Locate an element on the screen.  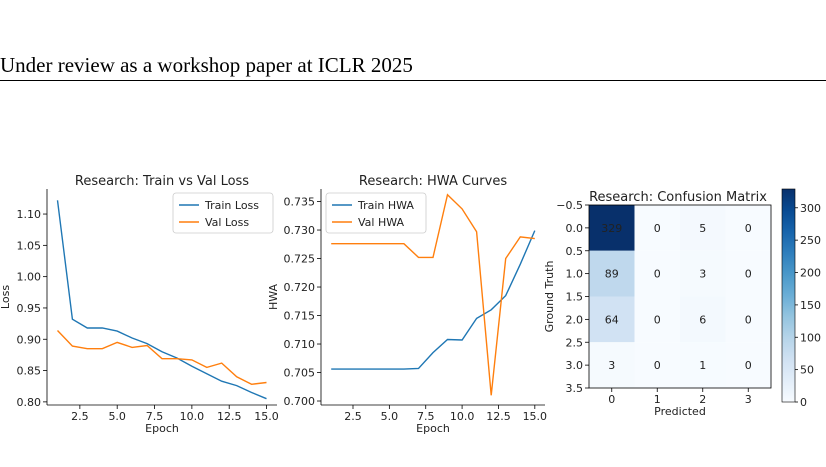
cell-value: 5 is located at coordinates (702, 228).